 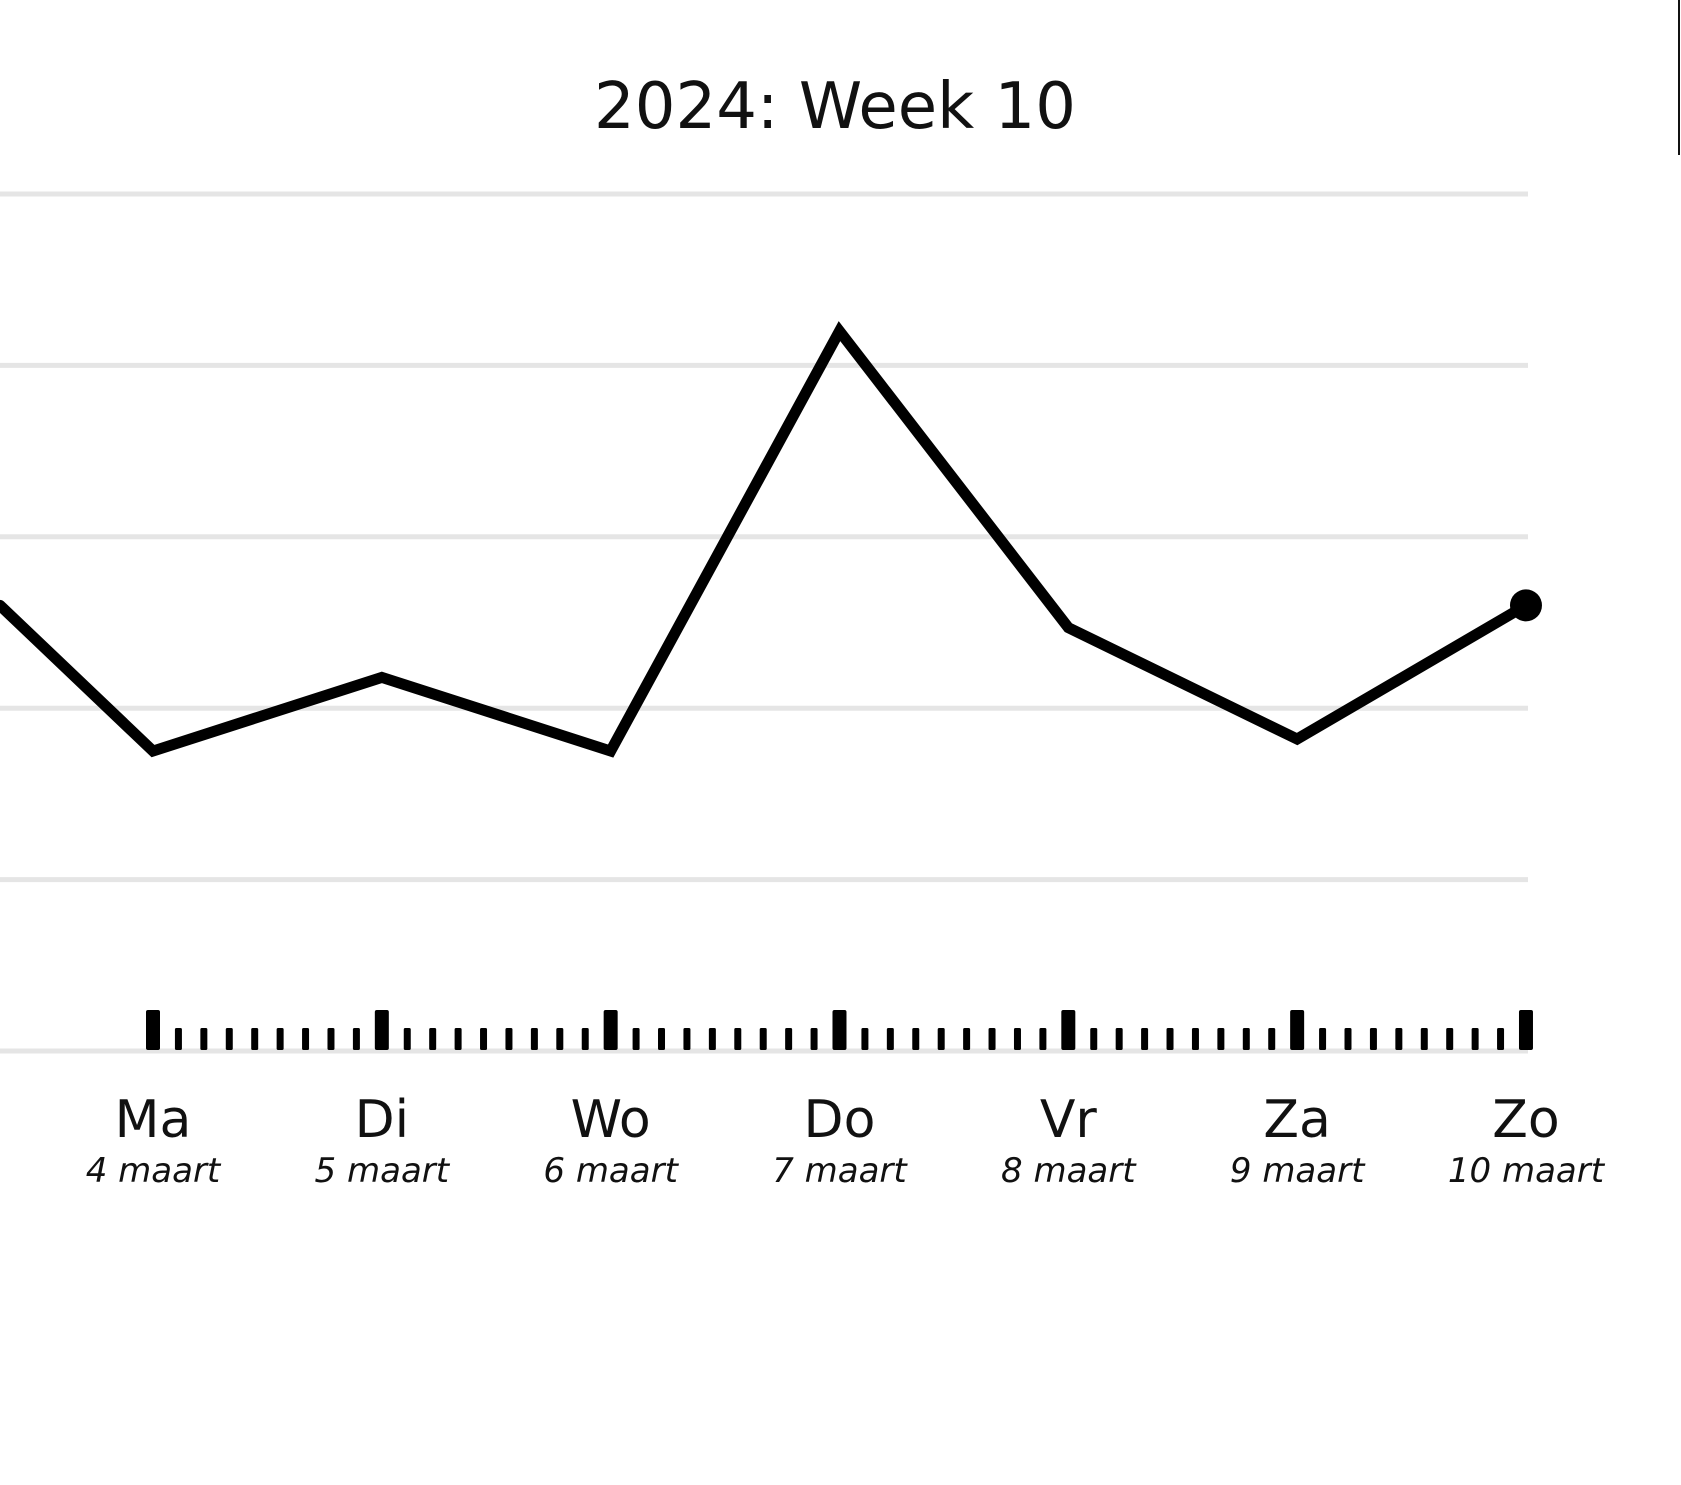 I want to click on x-tick-label-date: 9 maart, so click(x=1298, y=1171).